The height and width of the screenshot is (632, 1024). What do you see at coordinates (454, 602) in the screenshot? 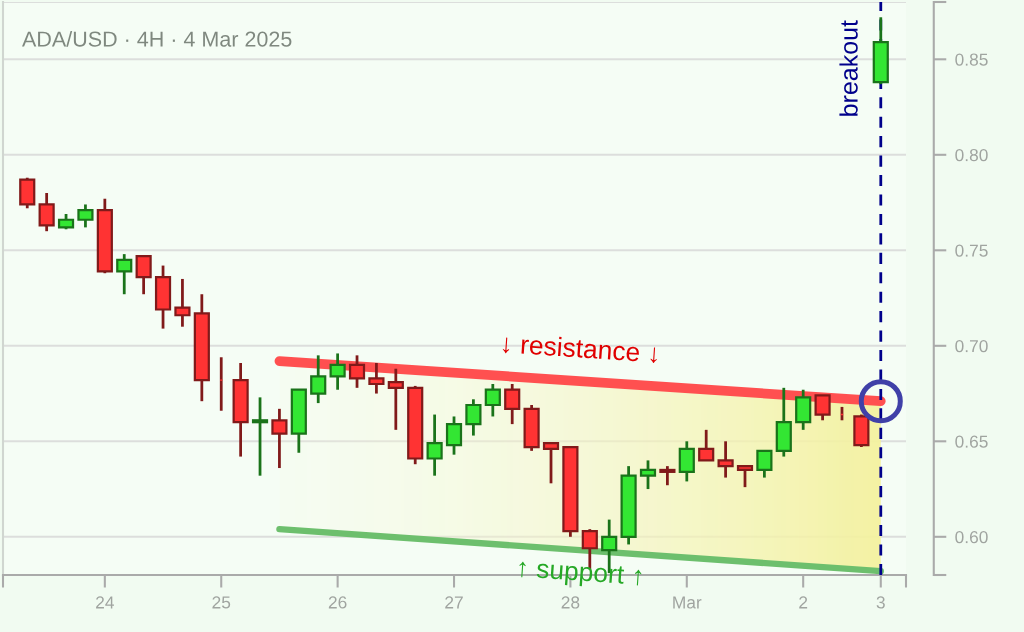
I see `x-tick-label: 27` at bounding box center [454, 602].